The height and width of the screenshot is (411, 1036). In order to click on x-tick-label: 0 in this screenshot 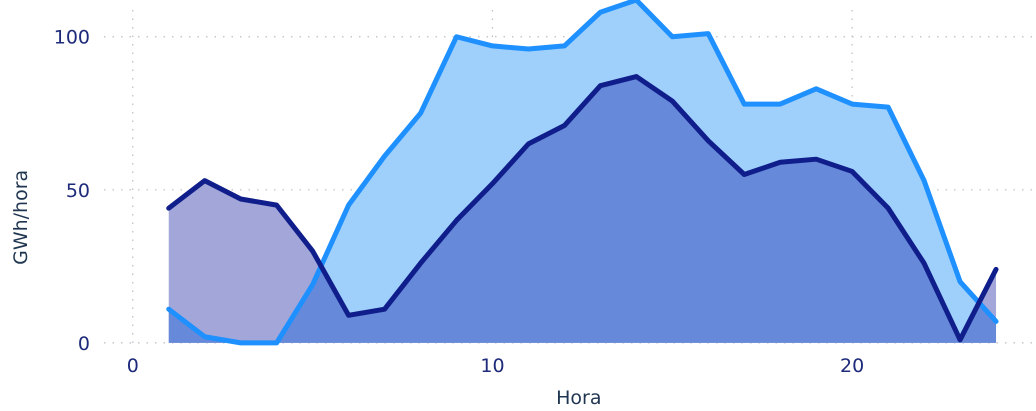, I will do `click(133, 366)`.